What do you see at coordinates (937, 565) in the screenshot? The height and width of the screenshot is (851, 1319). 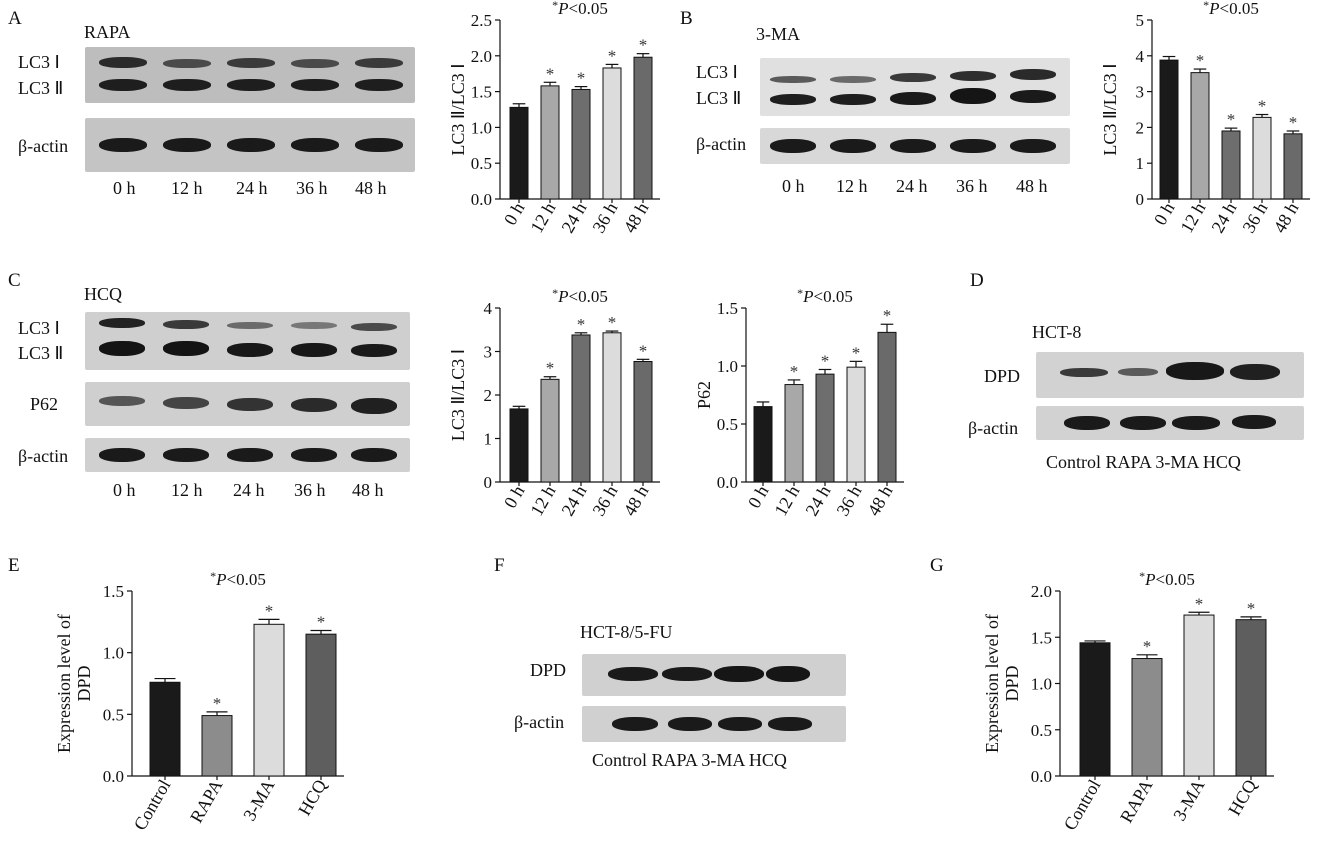 I see `panel-label-g: G` at bounding box center [937, 565].